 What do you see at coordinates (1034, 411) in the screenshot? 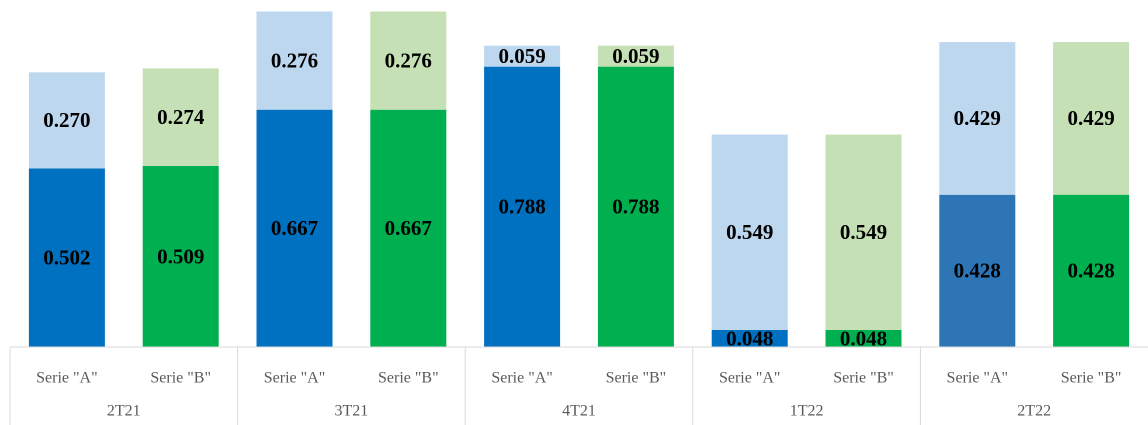
I see `group-label: 2T22` at bounding box center [1034, 411].